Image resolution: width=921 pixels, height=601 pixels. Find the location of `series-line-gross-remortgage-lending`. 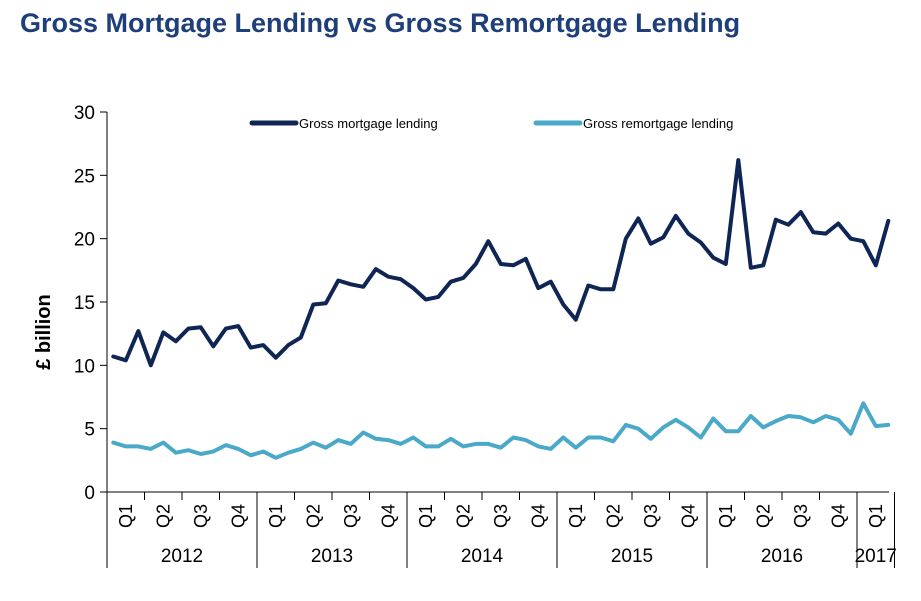

series-line-gross-remortgage-lending is located at coordinates (501, 430).